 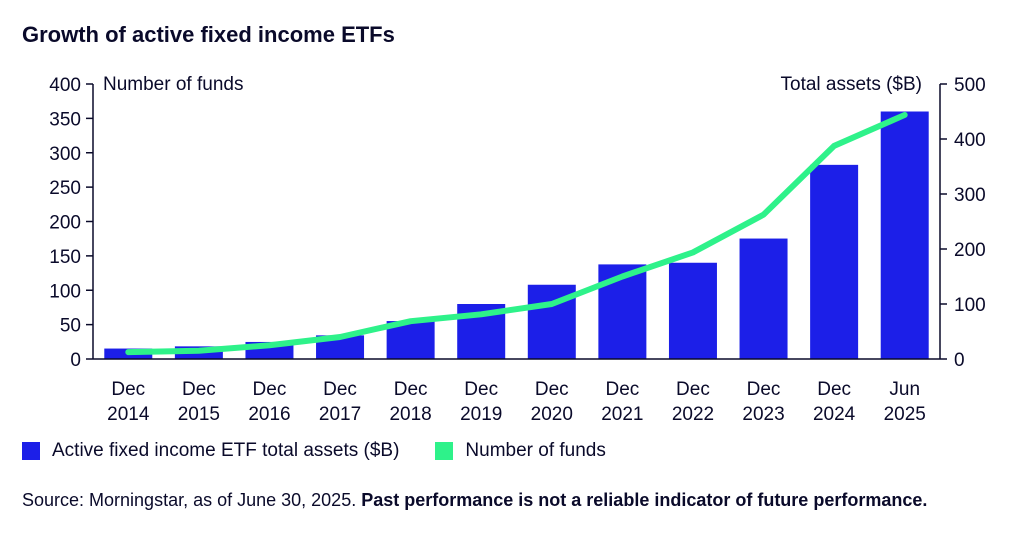 What do you see at coordinates (622, 389) in the screenshot?
I see `x-tick-label-7-top: Dec` at bounding box center [622, 389].